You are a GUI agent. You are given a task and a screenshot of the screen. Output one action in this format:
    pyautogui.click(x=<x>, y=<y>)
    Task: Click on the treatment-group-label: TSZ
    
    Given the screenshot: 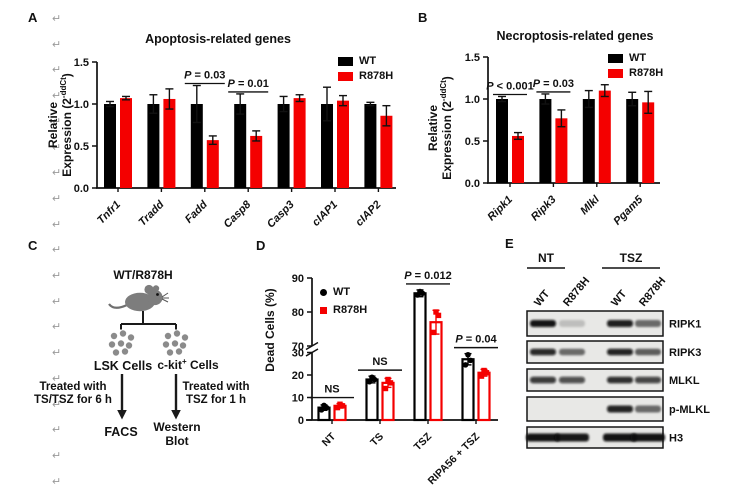 What is the action you would take?
    pyautogui.click(x=631, y=258)
    